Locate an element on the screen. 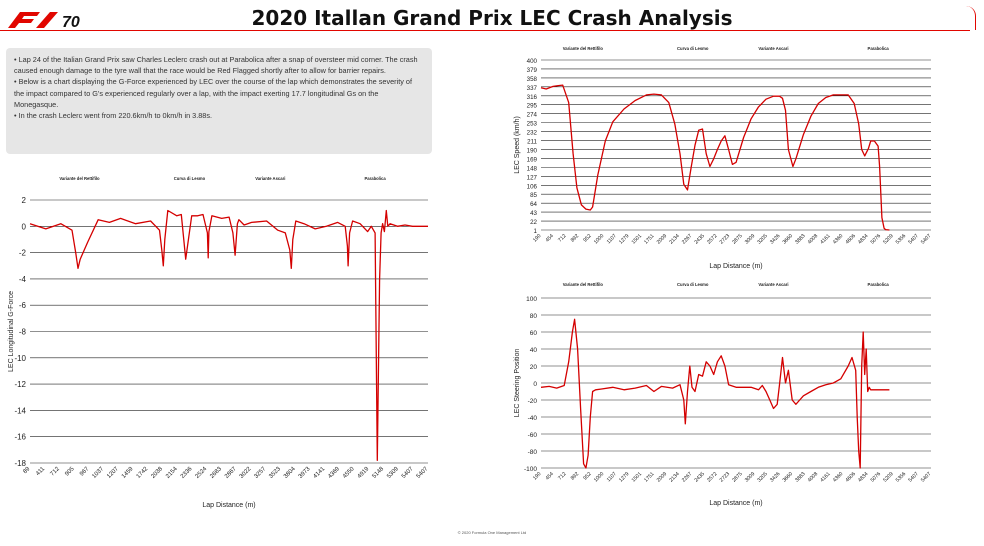 The image size is (984, 546). y-tick-label: -100 is located at coordinates (530, 469).